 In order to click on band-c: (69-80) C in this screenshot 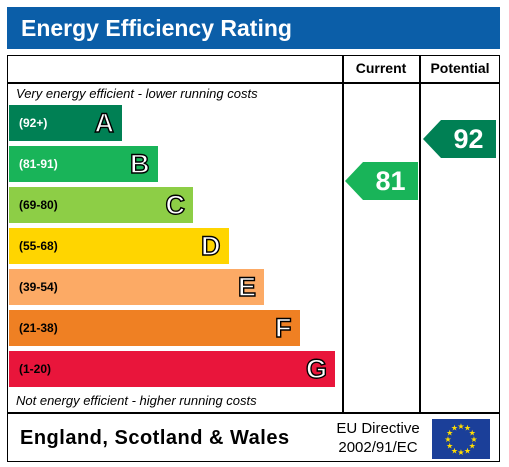, I will do `click(101, 205)`.